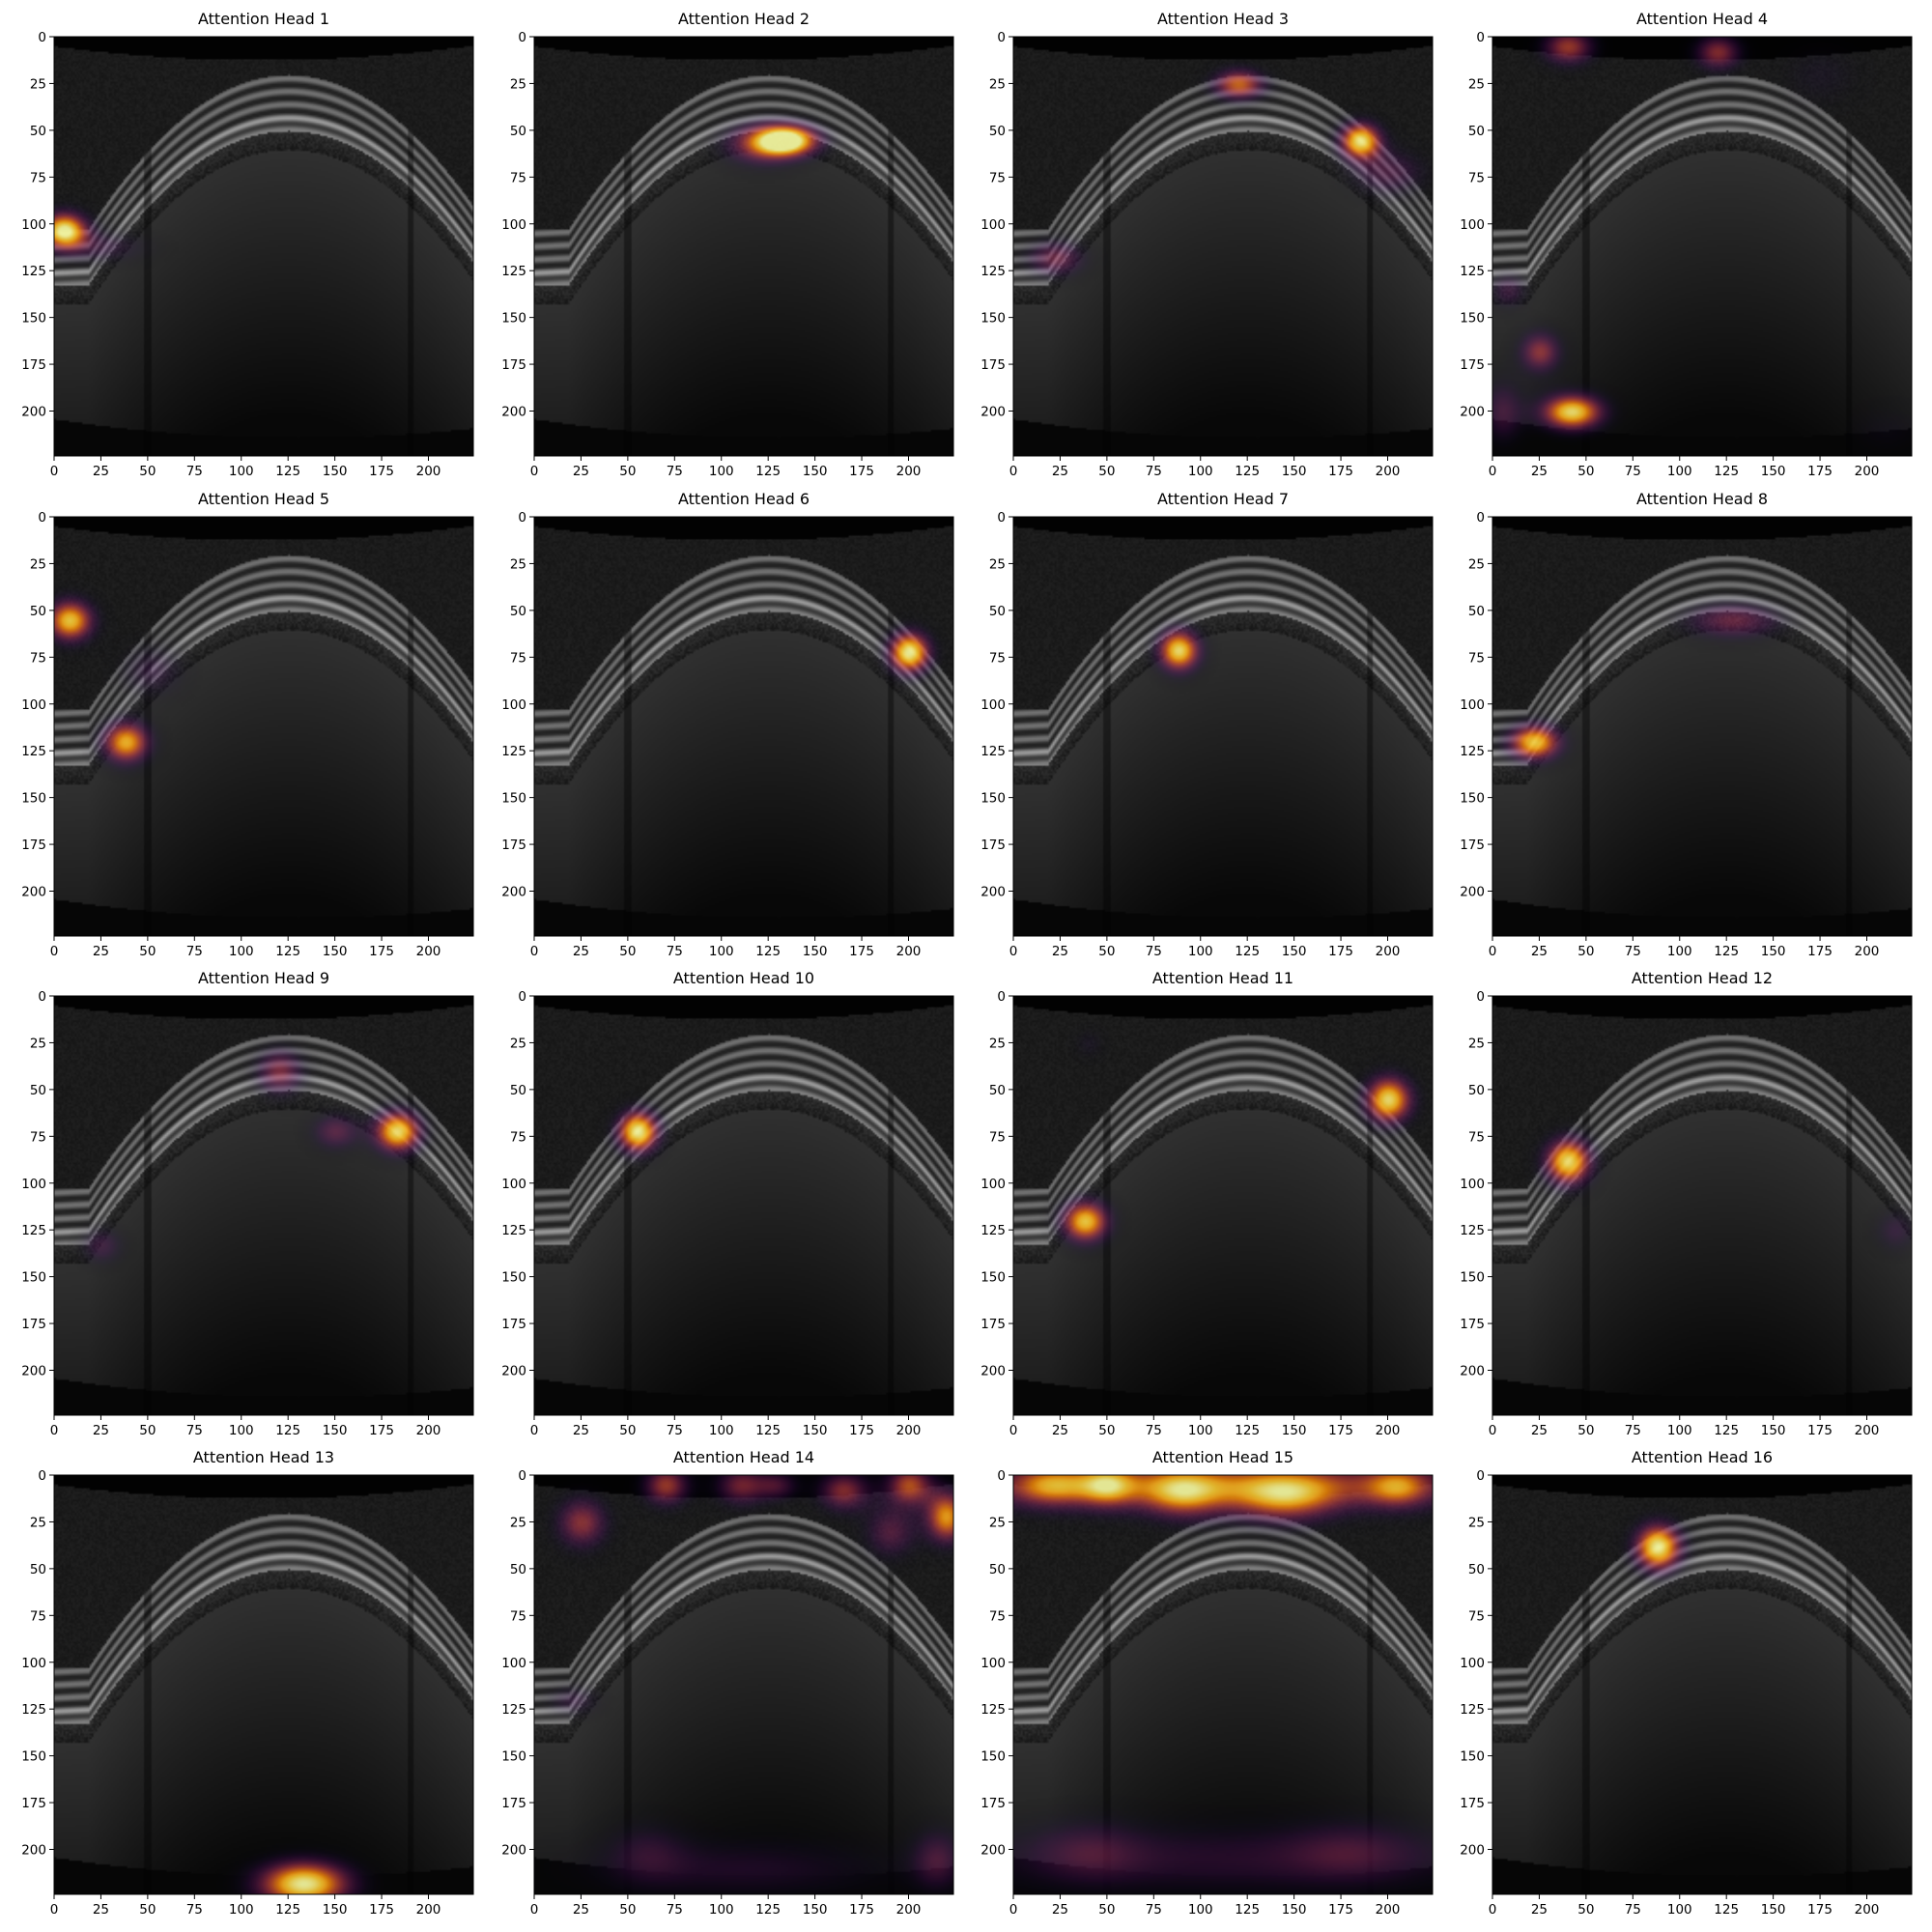  I want to click on panel-title: Attention Head 12, so click(1702, 978).